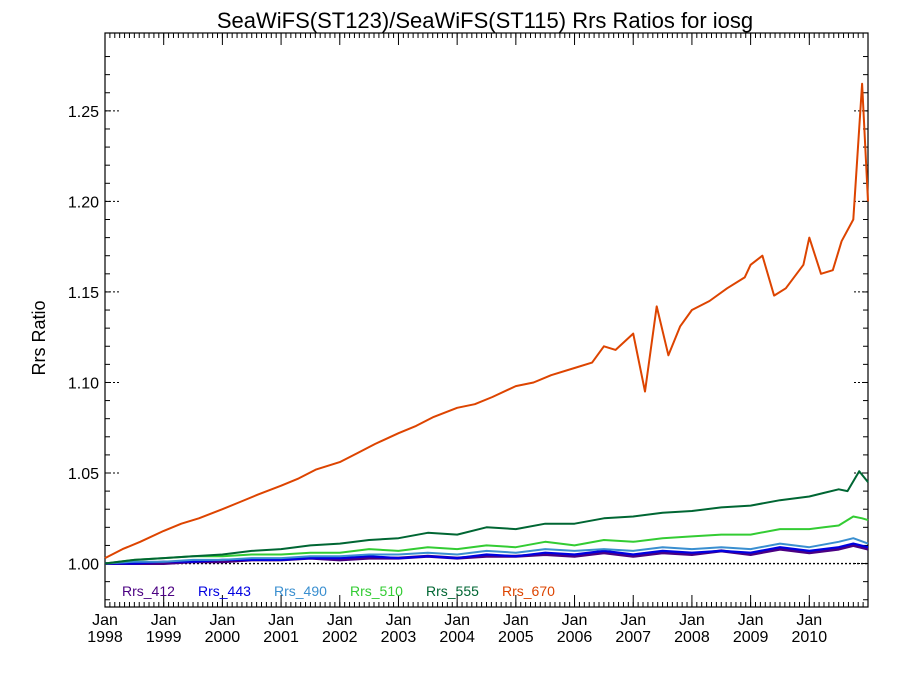 This screenshot has width=900, height=675. What do you see at coordinates (83, 202) in the screenshot?
I see `y-tick-label: 1.20` at bounding box center [83, 202].